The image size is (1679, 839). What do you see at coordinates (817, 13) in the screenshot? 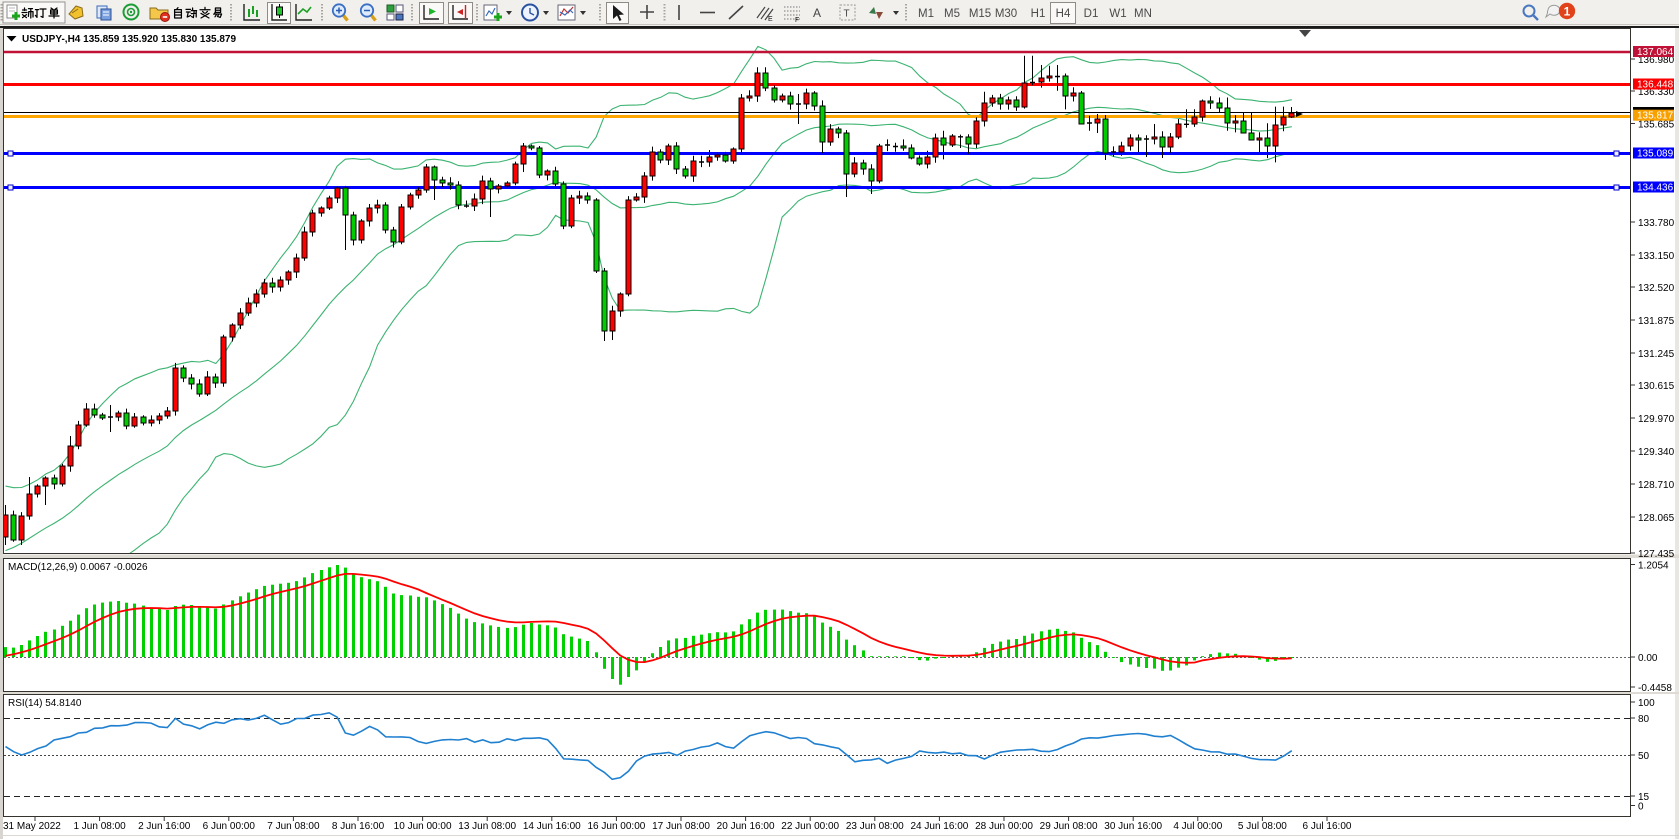
I see `svg-text: A` at bounding box center [817, 13].